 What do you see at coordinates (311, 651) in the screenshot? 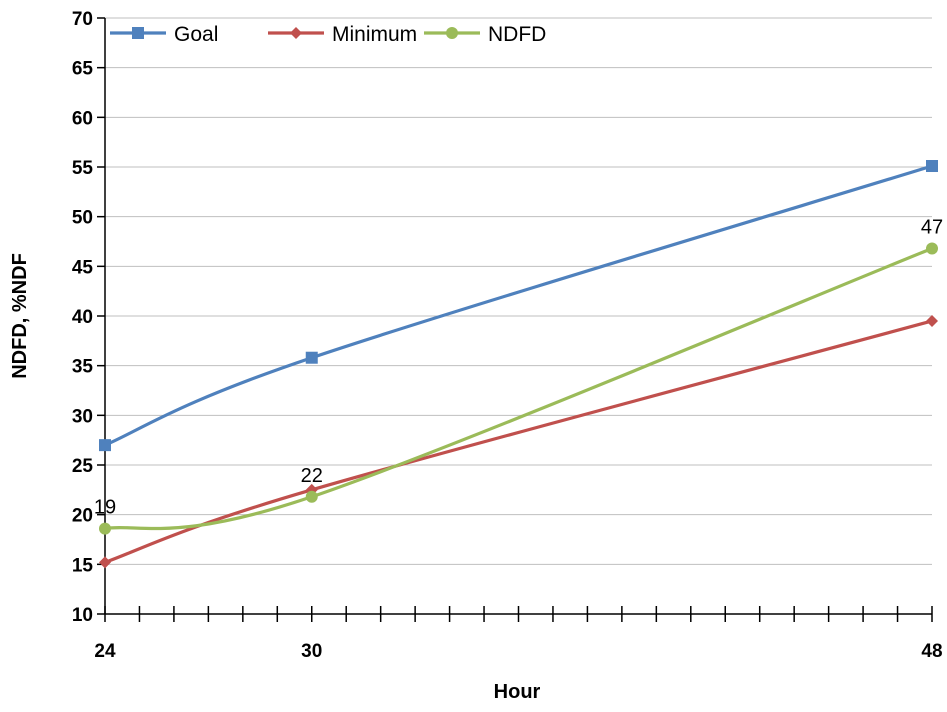
I see `x-tick-label: 30` at bounding box center [311, 651].